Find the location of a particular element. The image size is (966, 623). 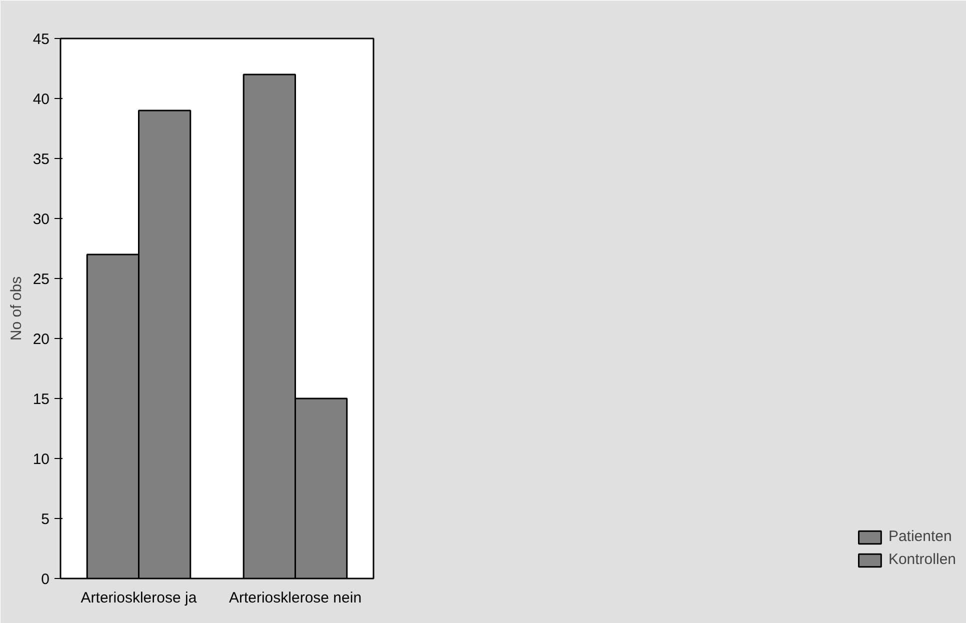

y-axis-title: No of obs is located at coordinates (16, 308).